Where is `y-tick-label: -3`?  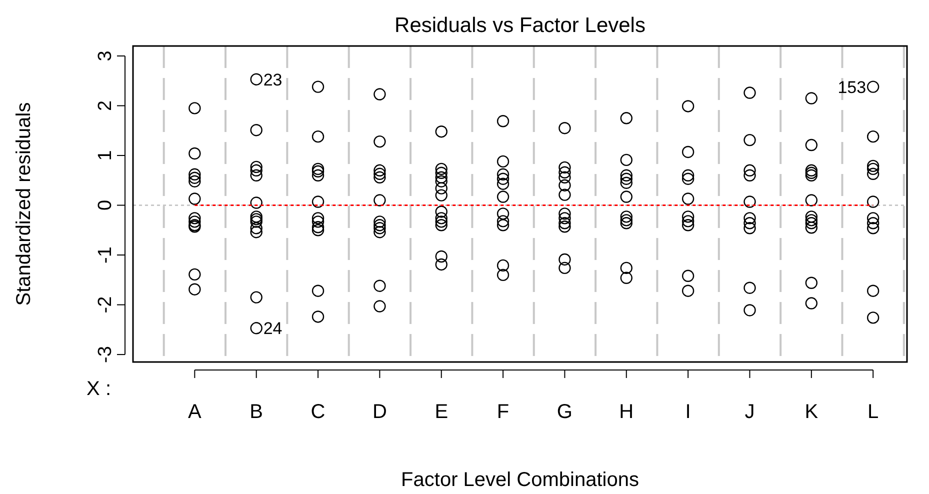
y-tick-label: -3 is located at coordinates (105, 354).